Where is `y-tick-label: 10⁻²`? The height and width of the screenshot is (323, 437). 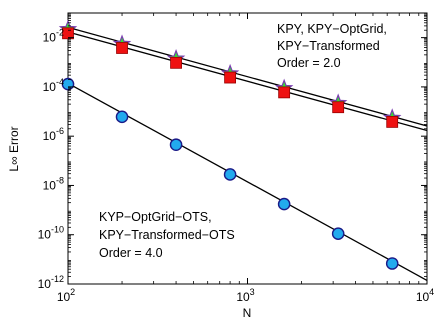 y-tick-label: 10⁻² is located at coordinates (53, 36).